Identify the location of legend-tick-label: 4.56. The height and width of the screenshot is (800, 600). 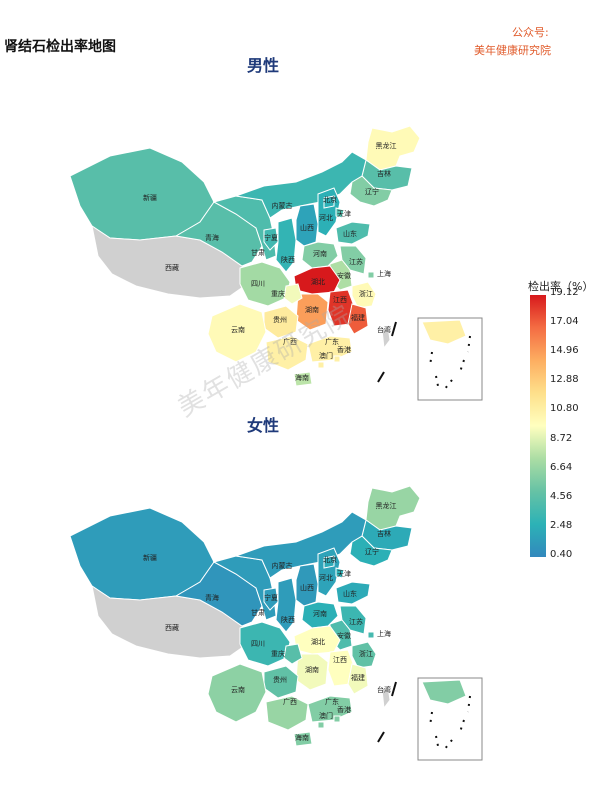
(561, 496).